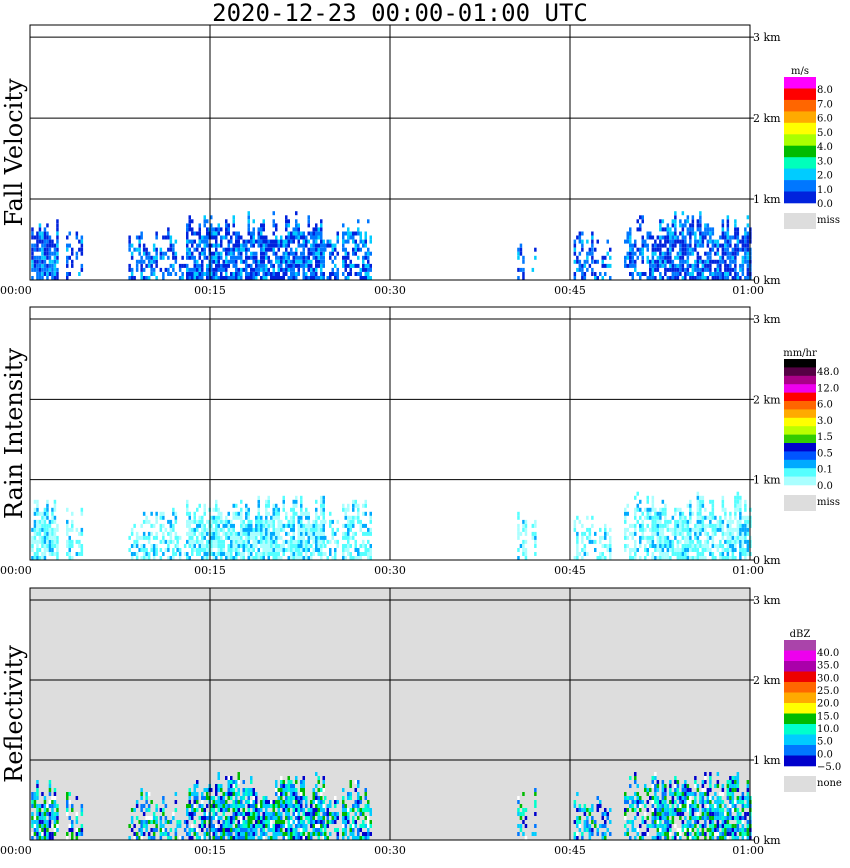 This screenshot has height=868, width=850. Describe the element at coordinates (828, 388) in the screenshot. I see `panel-2-legend-label: 12.0` at that location.